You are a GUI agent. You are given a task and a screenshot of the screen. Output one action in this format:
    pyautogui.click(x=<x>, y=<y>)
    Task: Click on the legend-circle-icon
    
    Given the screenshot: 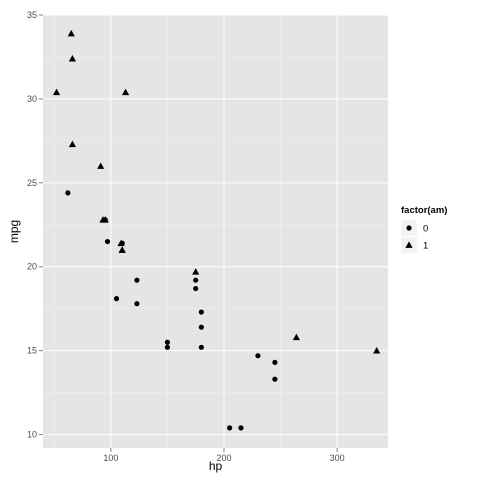 What is the action you would take?
    pyautogui.click(x=409, y=228)
    